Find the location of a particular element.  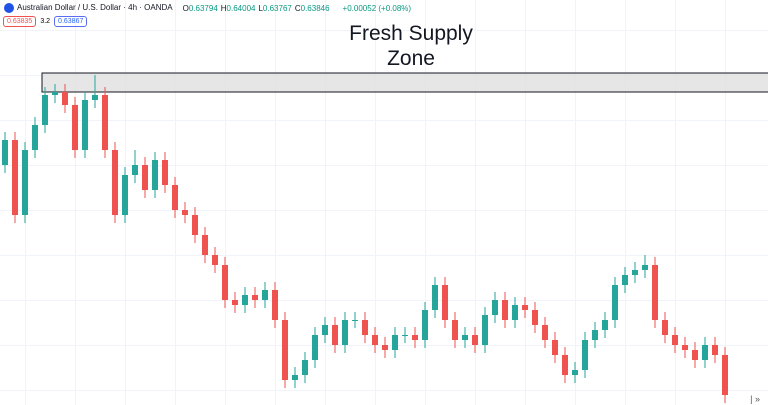

supply-zone is located at coordinates (404, 82).